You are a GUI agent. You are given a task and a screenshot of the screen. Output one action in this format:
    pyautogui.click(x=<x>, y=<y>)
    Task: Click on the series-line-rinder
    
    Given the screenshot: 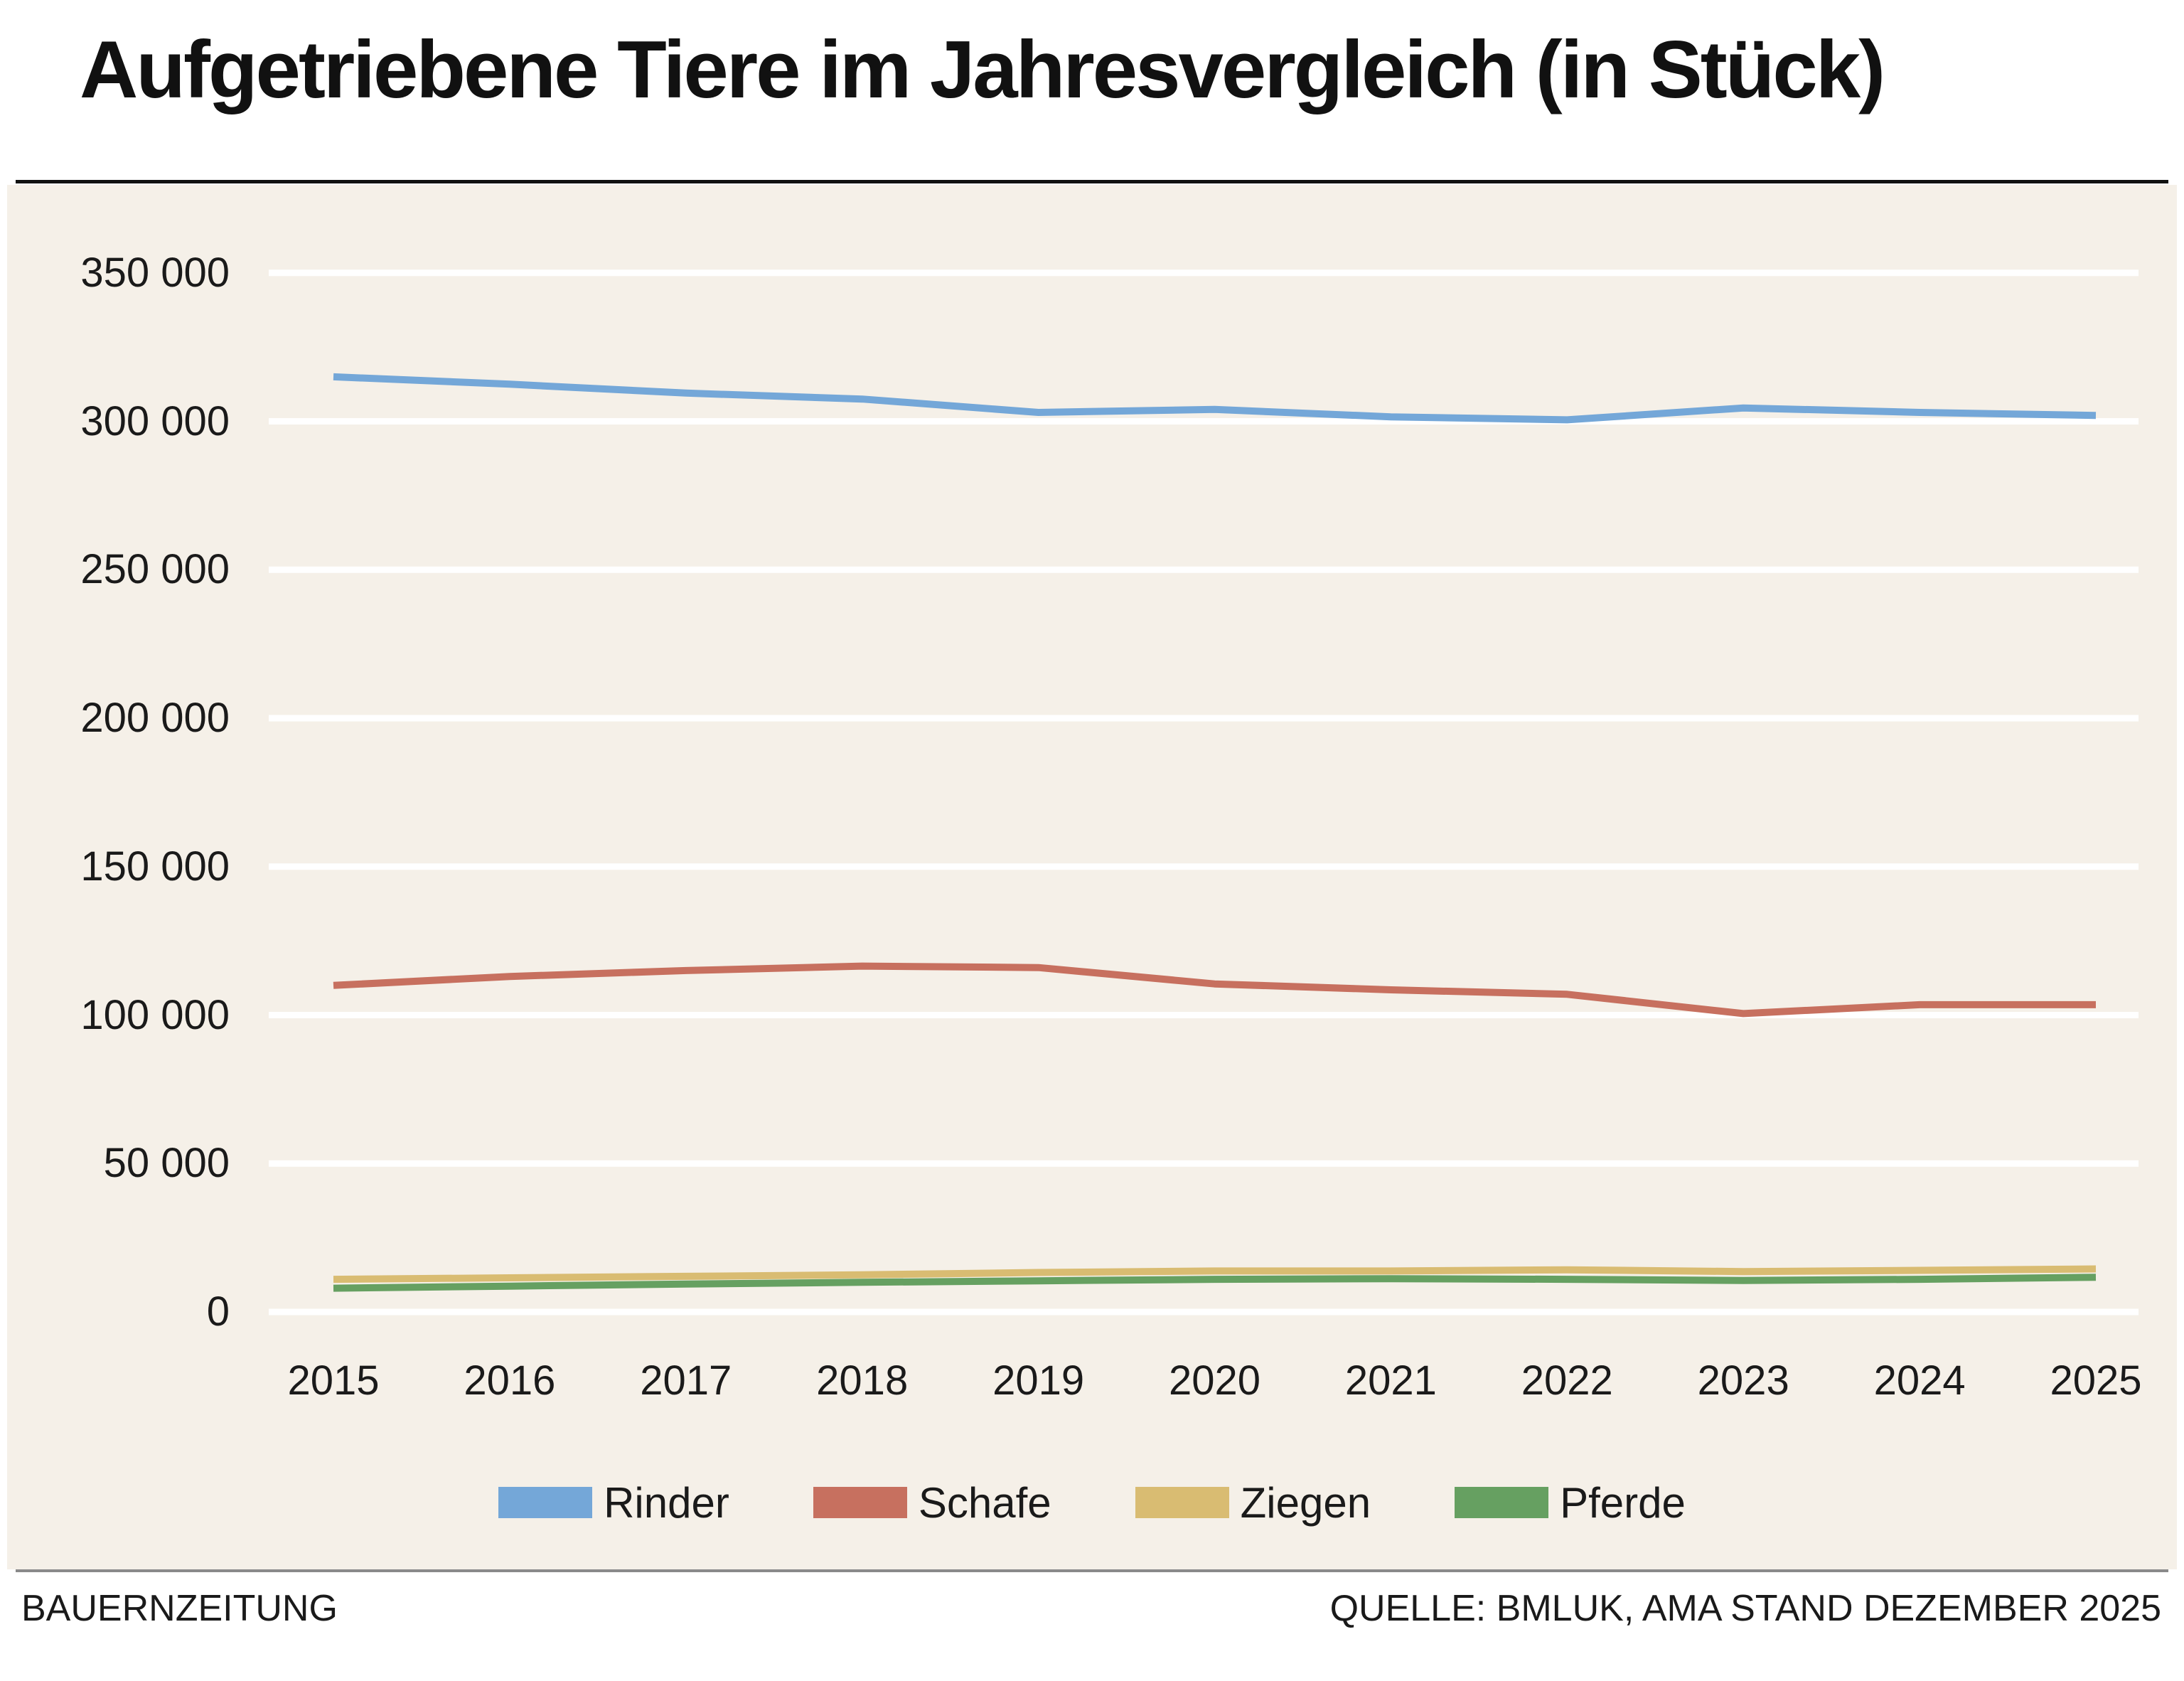 What is the action you would take?
    pyautogui.click(x=1215, y=398)
    